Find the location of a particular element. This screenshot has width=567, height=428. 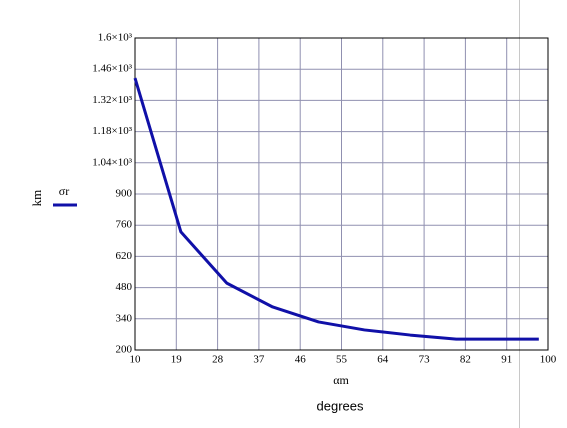

y-tick-label: 480 is located at coordinates (124, 287).